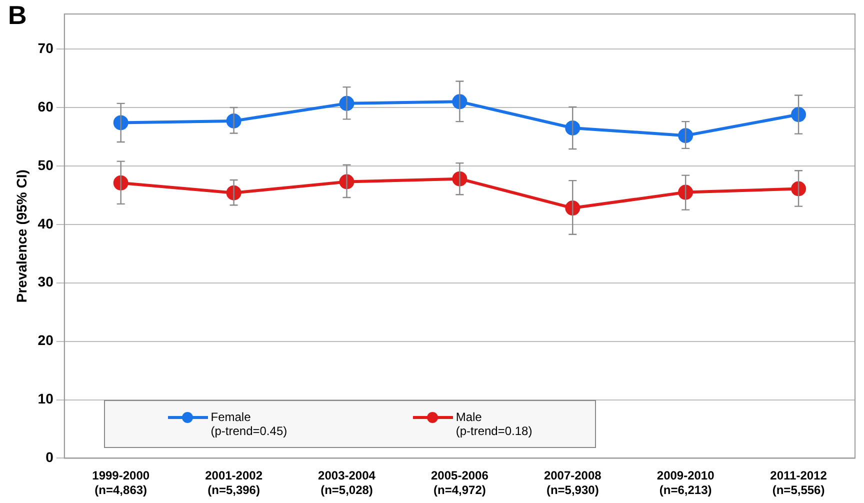  What do you see at coordinates (46, 398) in the screenshot?
I see `y-tick-label: 10` at bounding box center [46, 398].